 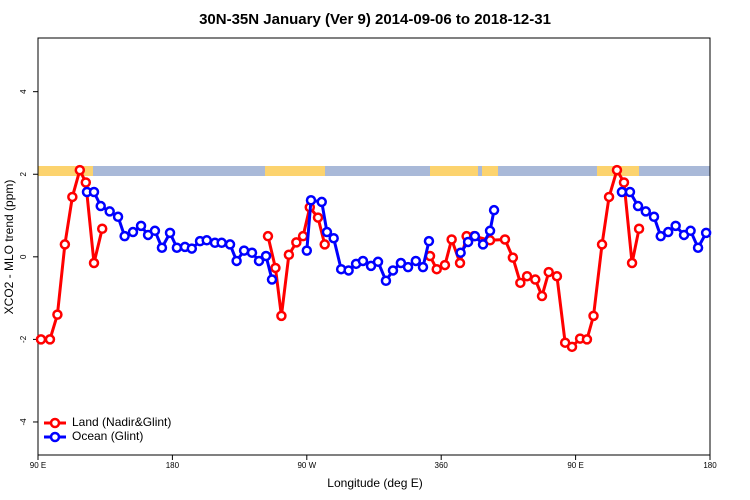 What do you see at coordinates (23, 339) in the screenshot?
I see `y-tick-label: -2` at bounding box center [23, 339].